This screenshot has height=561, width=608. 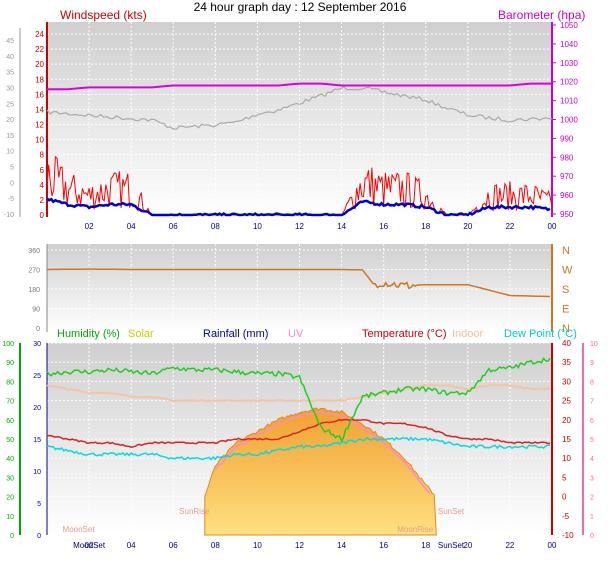 I want to click on sunset-bottom-label: SunSet, so click(x=451, y=545).